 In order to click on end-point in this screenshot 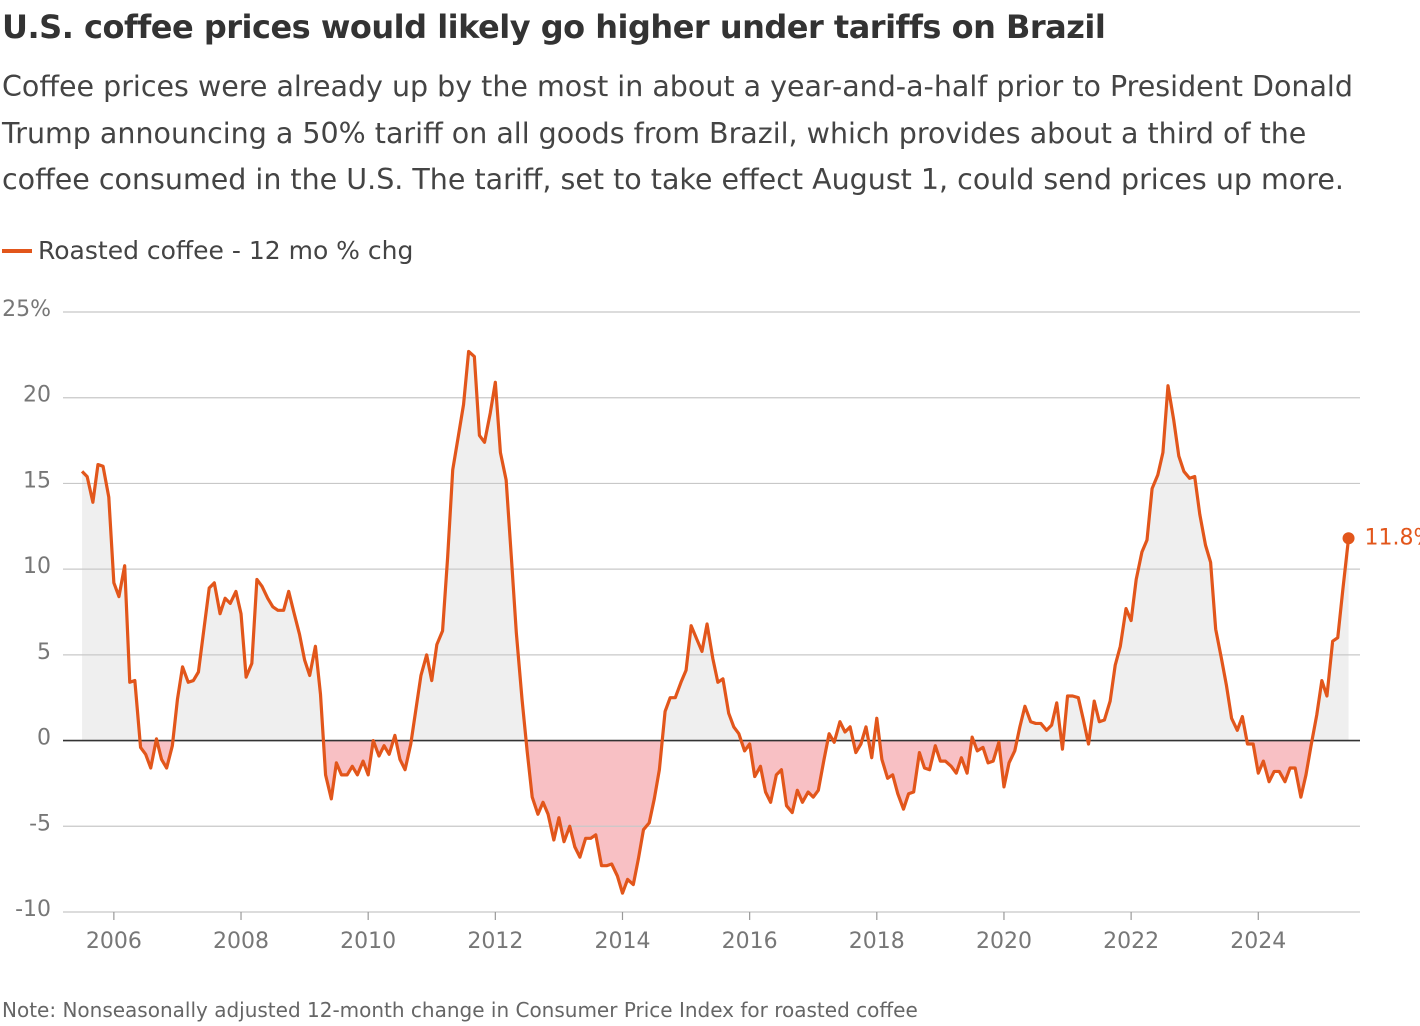, I will do `click(1348, 538)`.